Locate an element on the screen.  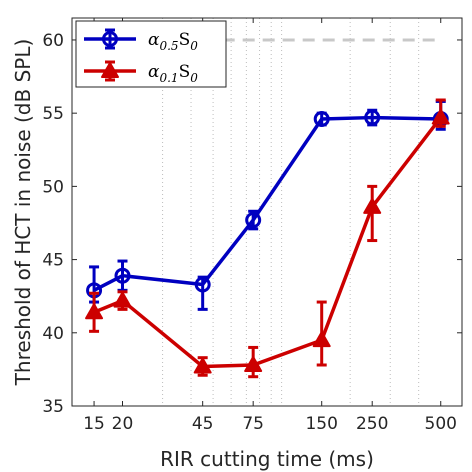
x-axis-label: RIR cutting time (ms) is located at coordinates (267, 459).